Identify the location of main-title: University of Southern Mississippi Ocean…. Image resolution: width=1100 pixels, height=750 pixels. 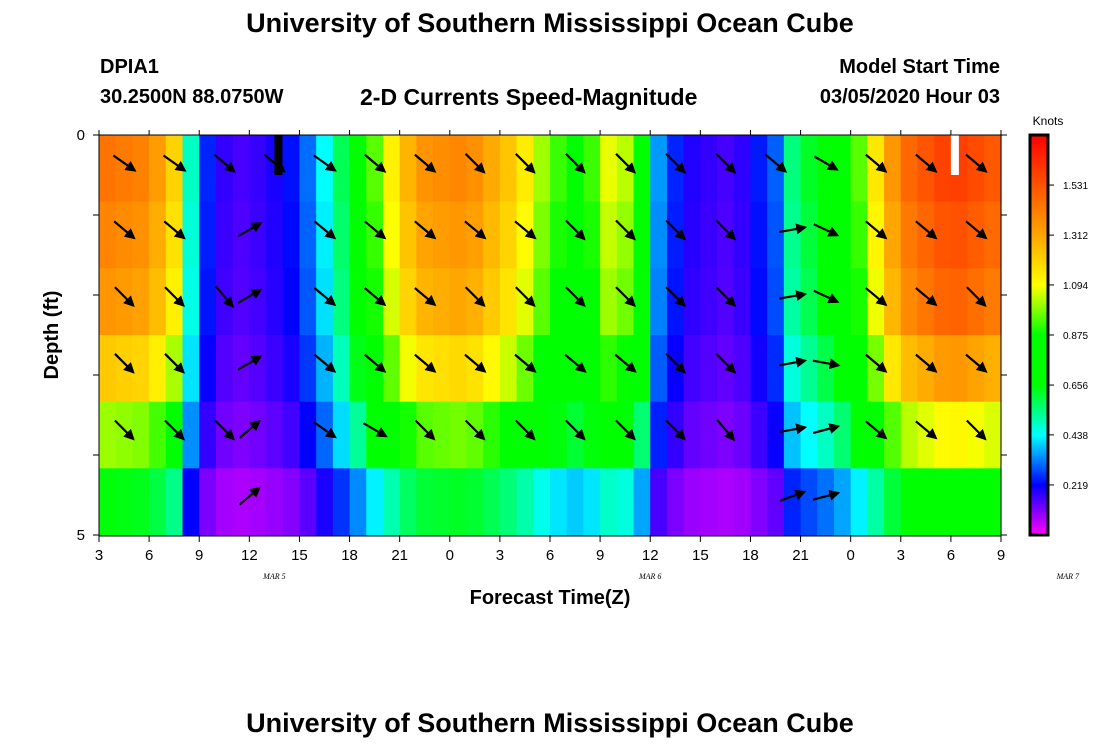
(550, 23).